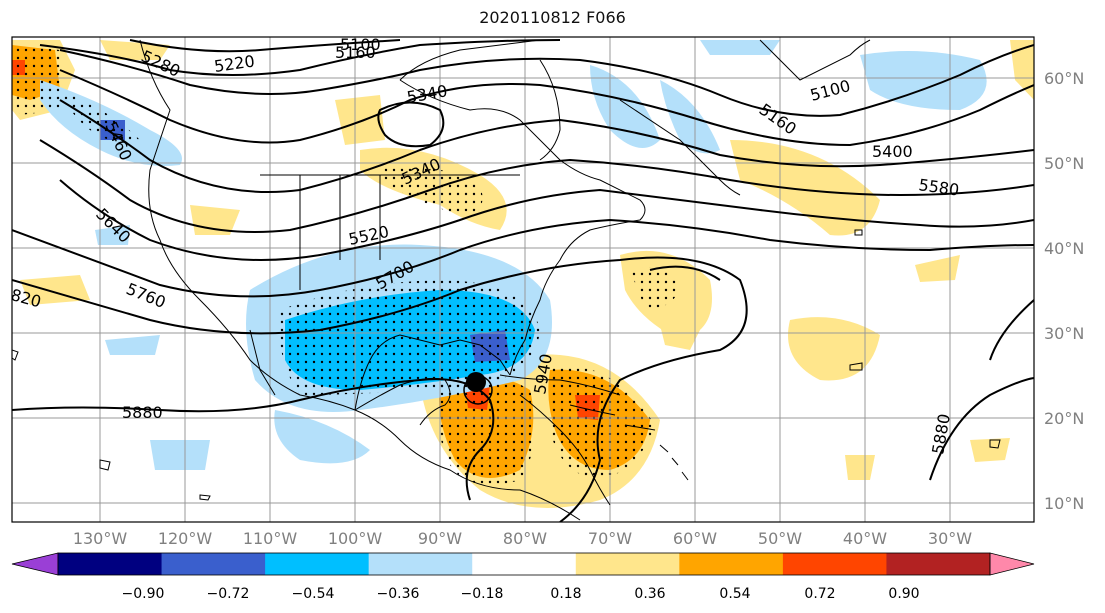 The width and height of the screenshot is (1105, 613). Describe the element at coordinates (1064, 291) in the screenshot. I see `latitude-labels: 60°N 50°N 40°N 30°N 20°N 10°N` at that location.